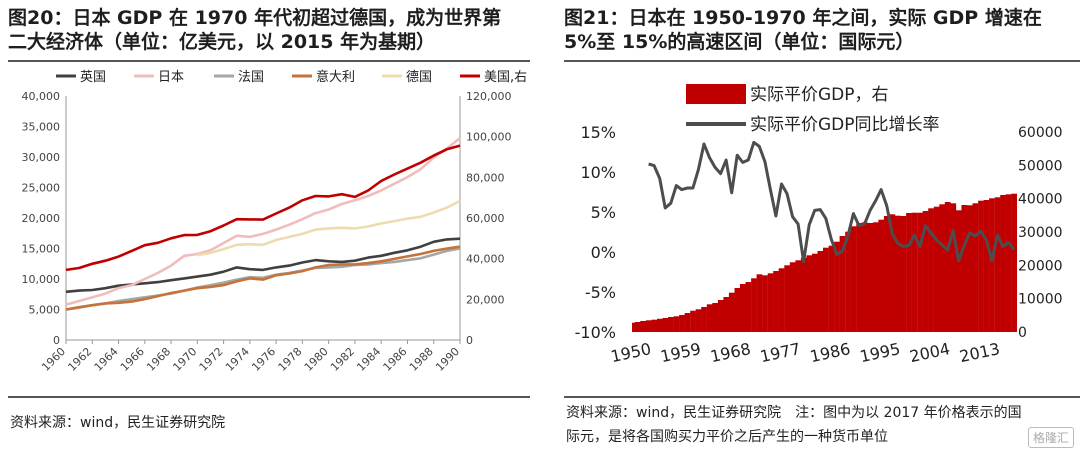 The width and height of the screenshot is (1080, 454). What do you see at coordinates (980, 352) in the screenshot?
I see `x-tick-label: 2013` at bounding box center [980, 352].